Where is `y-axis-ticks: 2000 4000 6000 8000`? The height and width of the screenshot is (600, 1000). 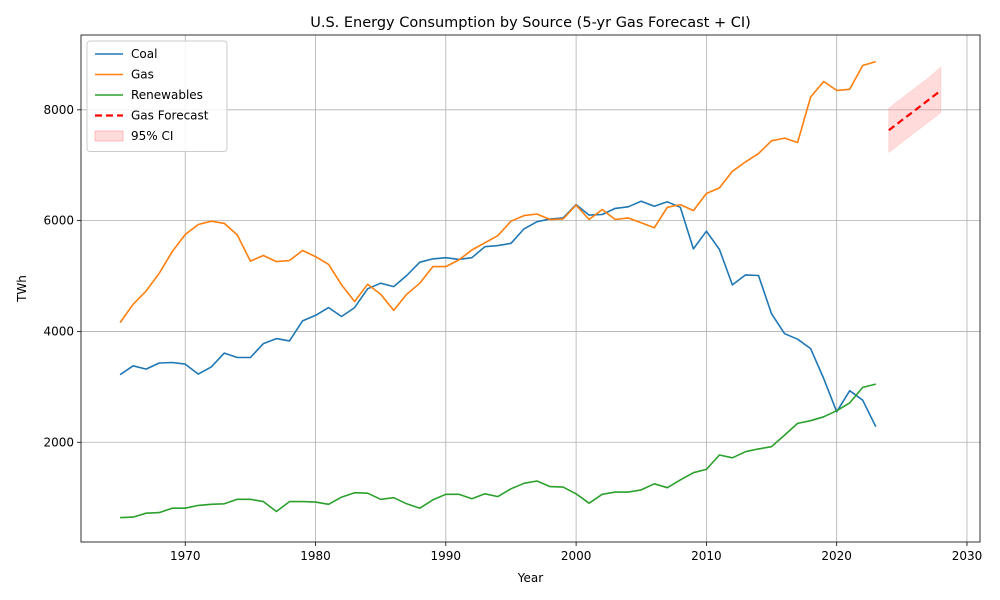 y-axis-ticks: 2000 4000 6000 8000 is located at coordinates (62, 276).